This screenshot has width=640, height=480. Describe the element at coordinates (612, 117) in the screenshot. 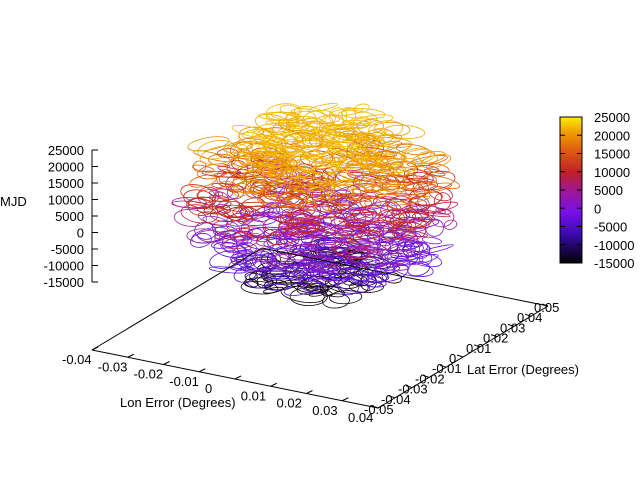

I see `colorbar-tick-label: 25000` at that location.